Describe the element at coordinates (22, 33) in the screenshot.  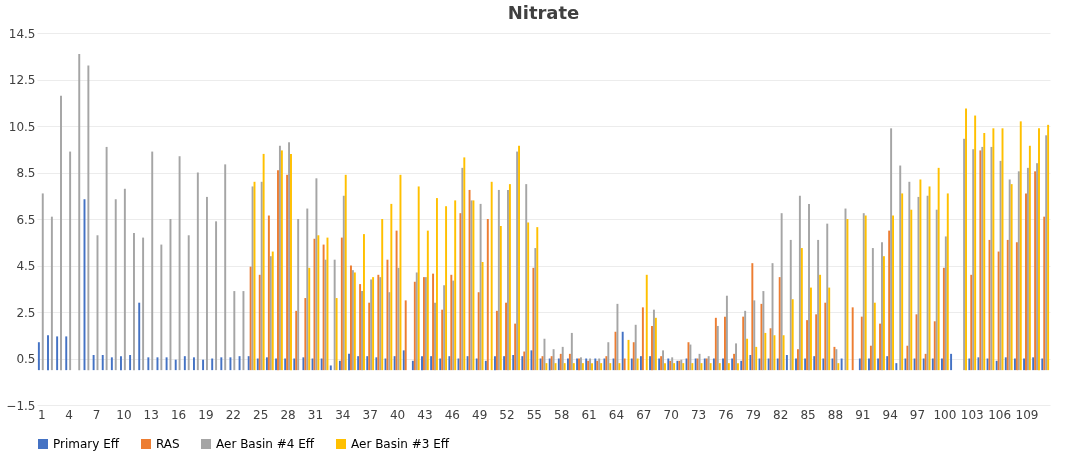
I see `y-tick-label: 14.5` at that location.